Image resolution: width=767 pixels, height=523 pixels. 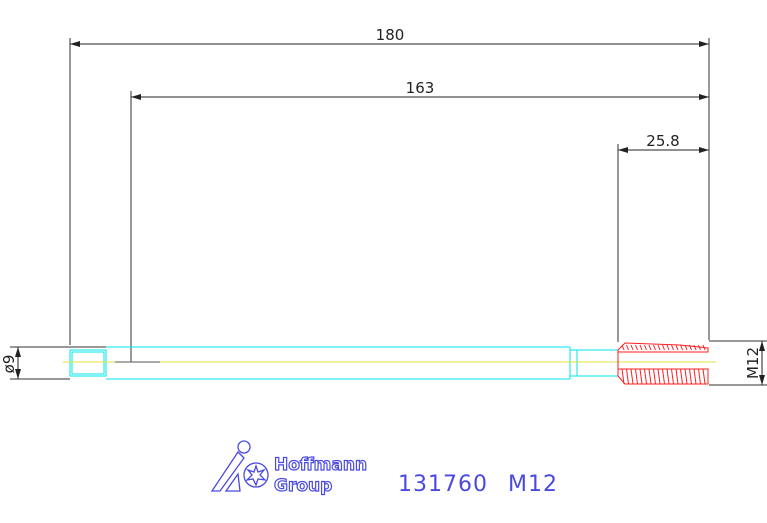 What do you see at coordinates (753, 363) in the screenshot?
I see `dim-m12-label: M12` at bounding box center [753, 363].